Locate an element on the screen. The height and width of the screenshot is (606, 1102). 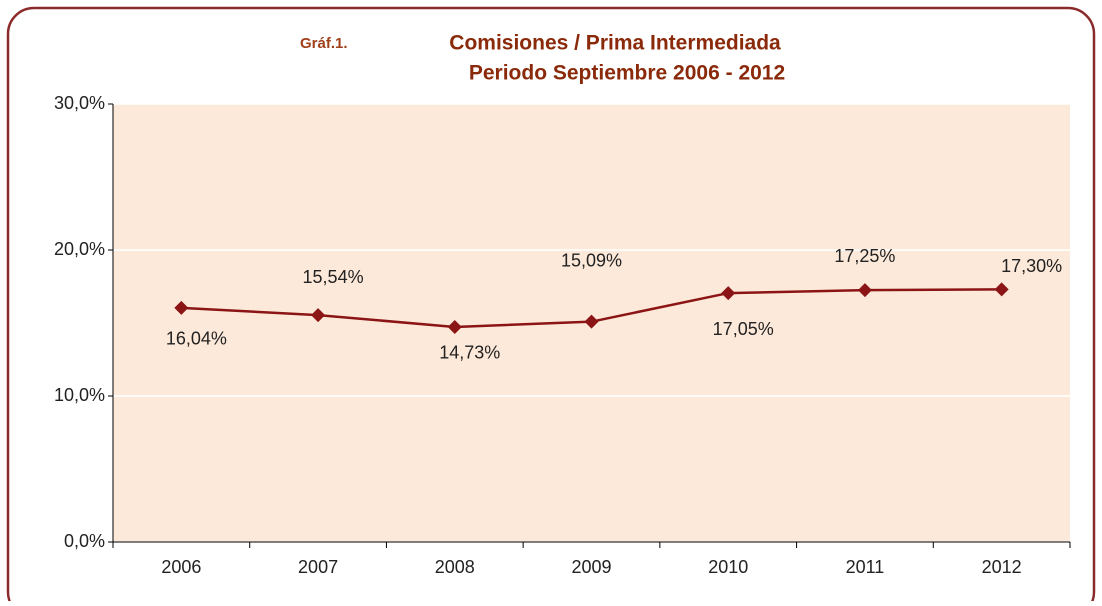
x-tick-label: 2011 is located at coordinates (865, 567).